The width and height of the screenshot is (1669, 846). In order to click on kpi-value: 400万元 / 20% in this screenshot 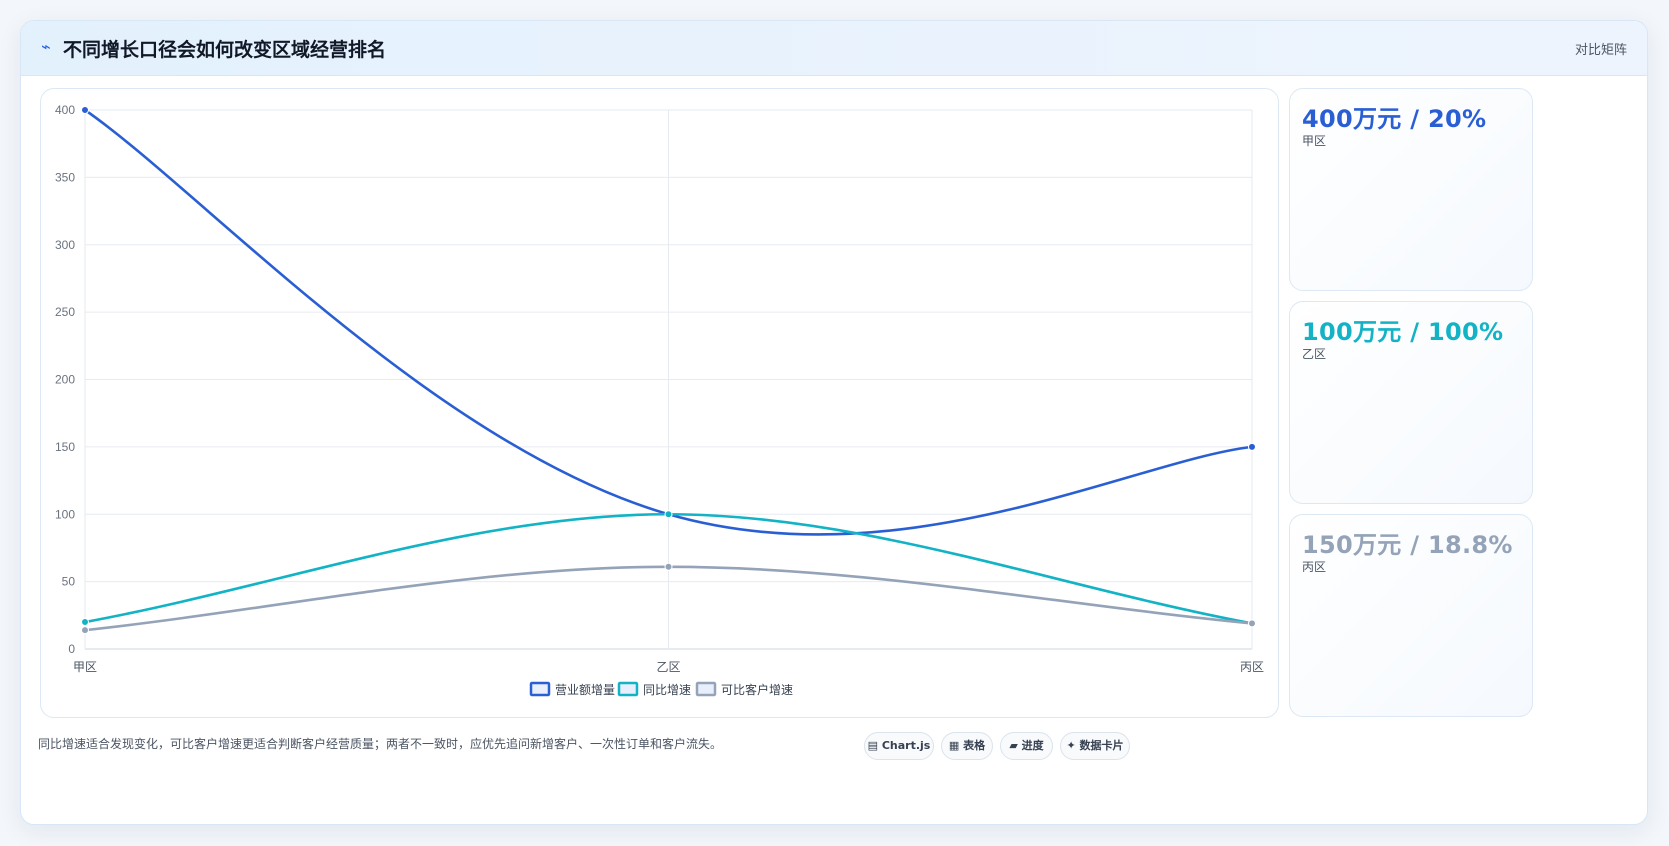, I will do `click(1394, 119)`.